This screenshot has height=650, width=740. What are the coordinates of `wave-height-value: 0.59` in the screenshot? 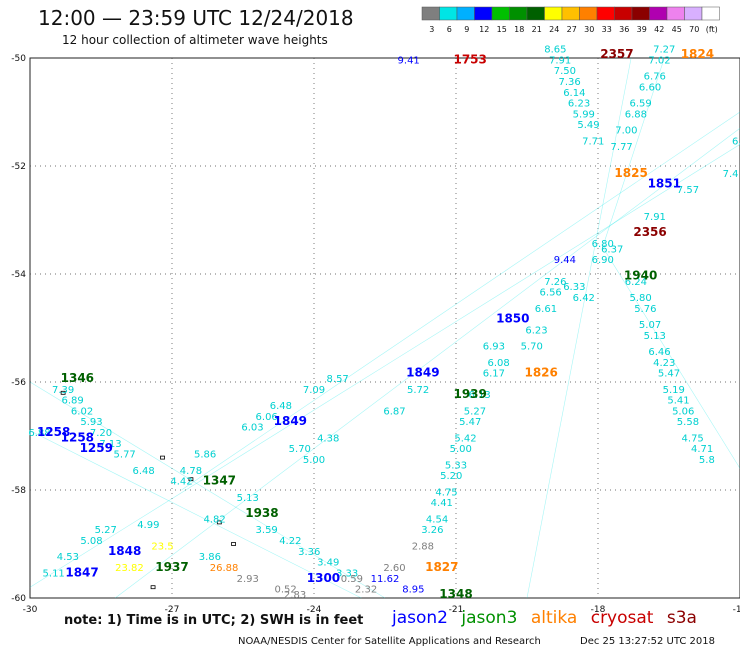 It's located at (352, 579).